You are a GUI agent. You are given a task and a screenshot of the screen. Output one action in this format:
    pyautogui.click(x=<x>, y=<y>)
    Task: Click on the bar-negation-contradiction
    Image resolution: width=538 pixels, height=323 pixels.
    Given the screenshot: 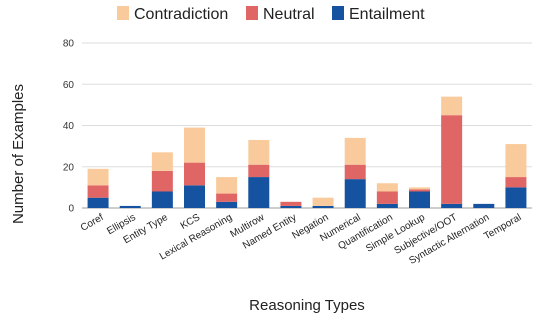 What is the action you would take?
    pyautogui.click(x=323, y=201)
    